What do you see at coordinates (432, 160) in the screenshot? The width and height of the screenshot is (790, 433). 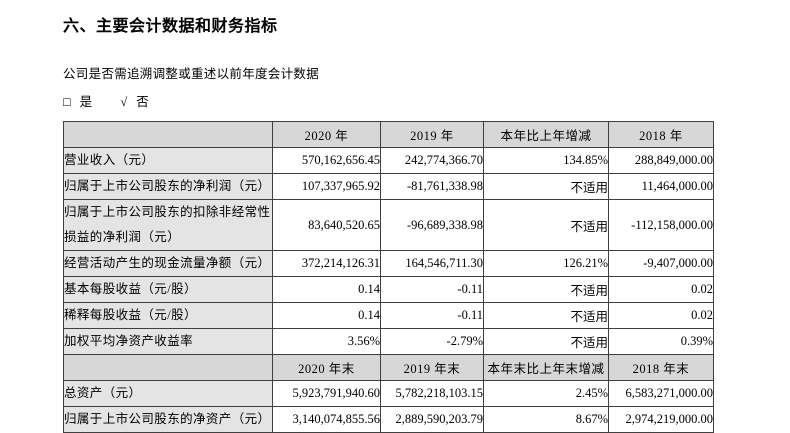 I see `cell-2019: 242,774,366.70` at bounding box center [432, 160].